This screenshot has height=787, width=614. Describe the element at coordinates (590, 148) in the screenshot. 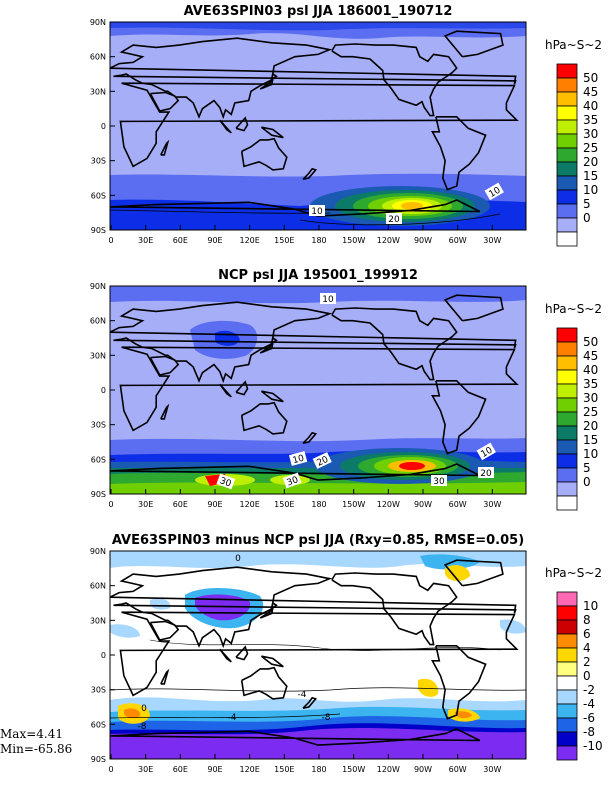

I see `colorbar-label: 25` at that location.